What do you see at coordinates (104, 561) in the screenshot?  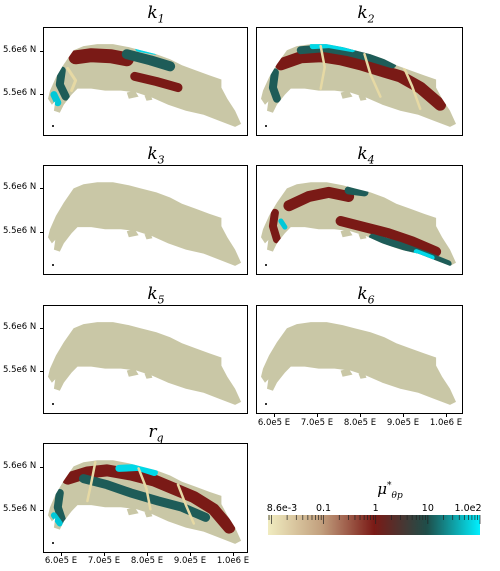 I see `x-tick-label: 7.0e5 E` at bounding box center [104, 561].